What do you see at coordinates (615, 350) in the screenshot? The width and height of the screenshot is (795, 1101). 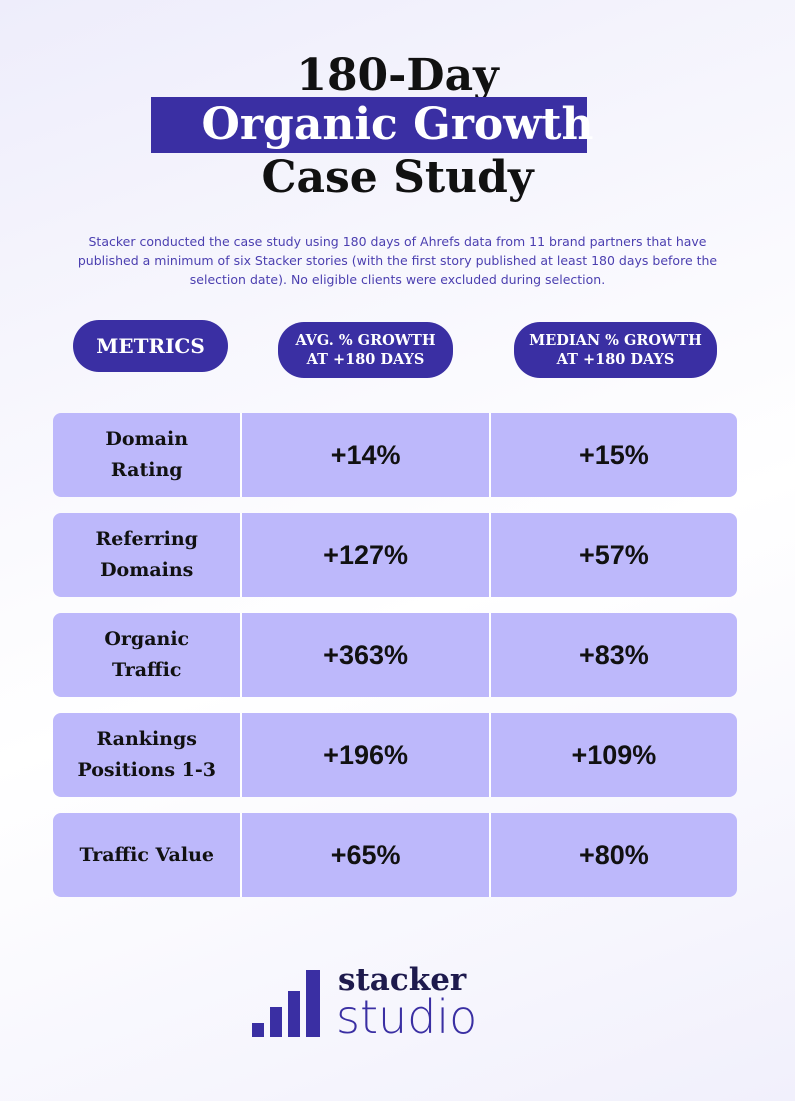 I see `column-header: MEDIAN % GROWTH AT +180 DAYS` at bounding box center [615, 350].